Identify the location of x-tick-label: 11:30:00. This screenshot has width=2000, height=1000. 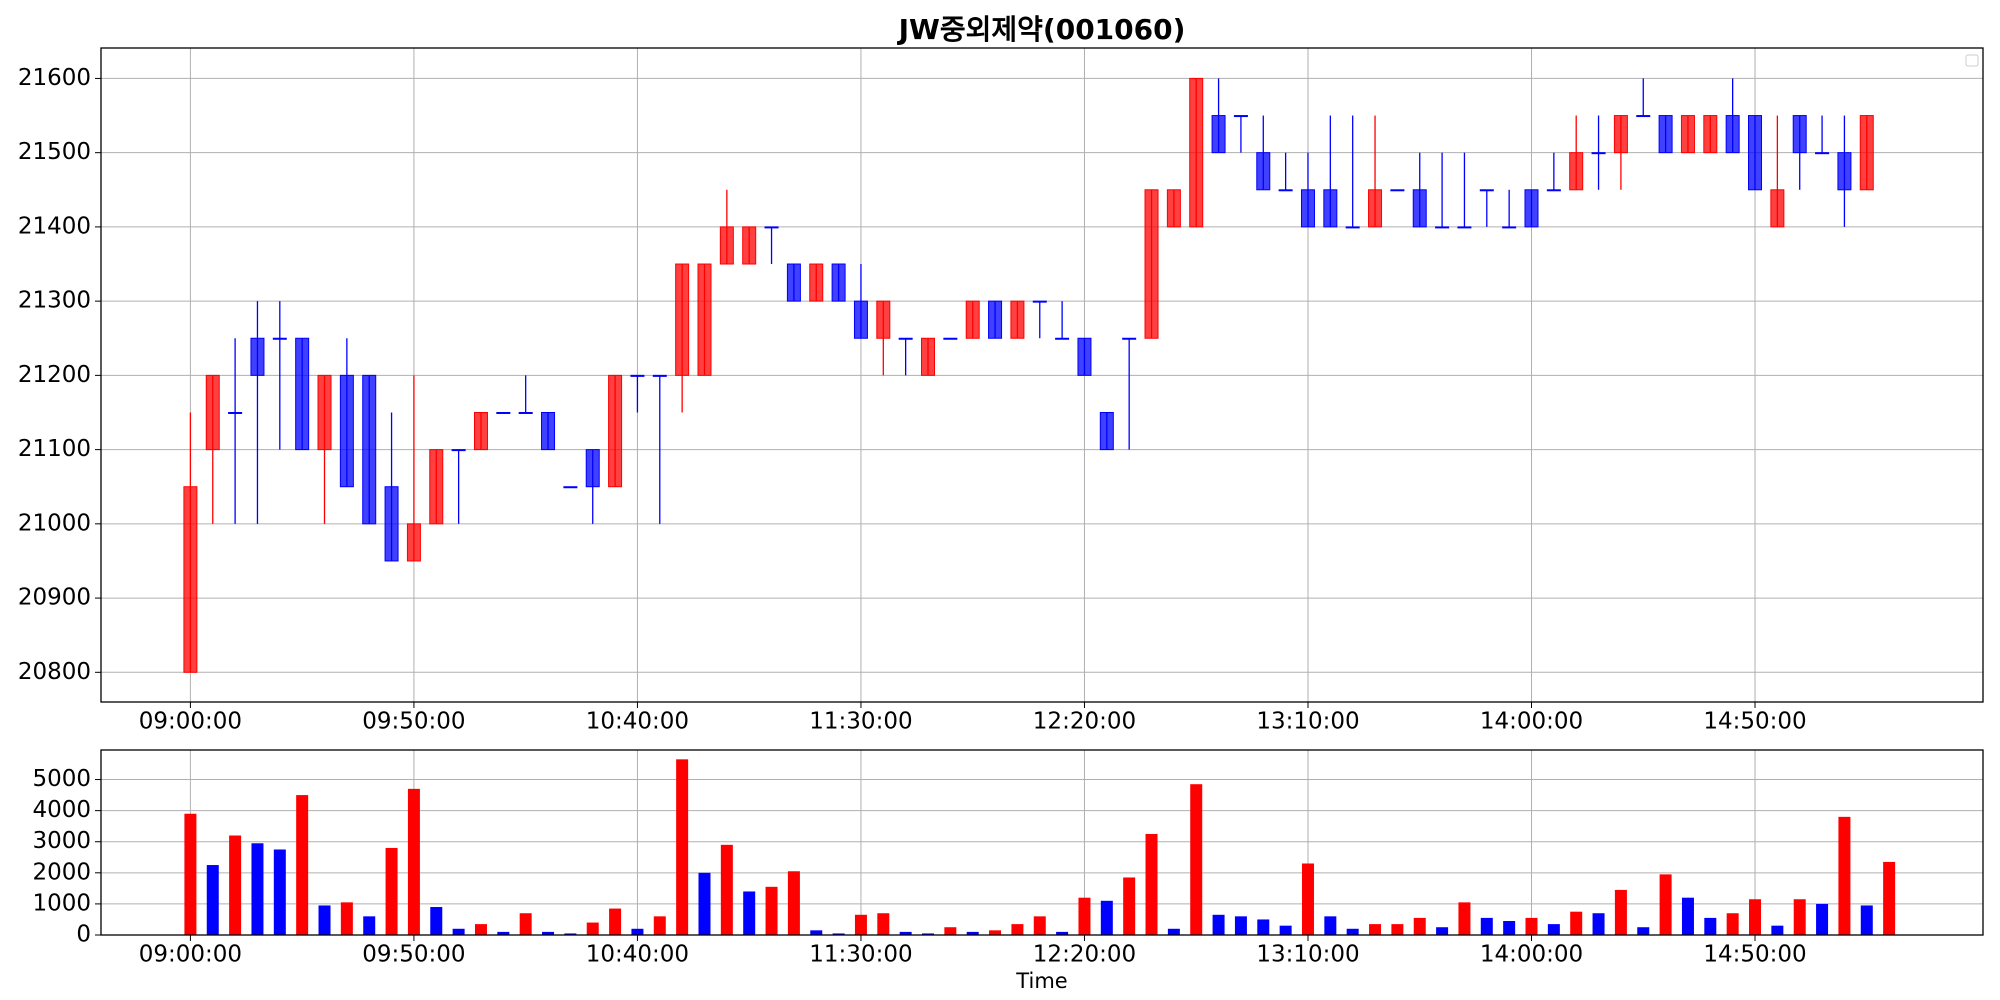
(860, 955).